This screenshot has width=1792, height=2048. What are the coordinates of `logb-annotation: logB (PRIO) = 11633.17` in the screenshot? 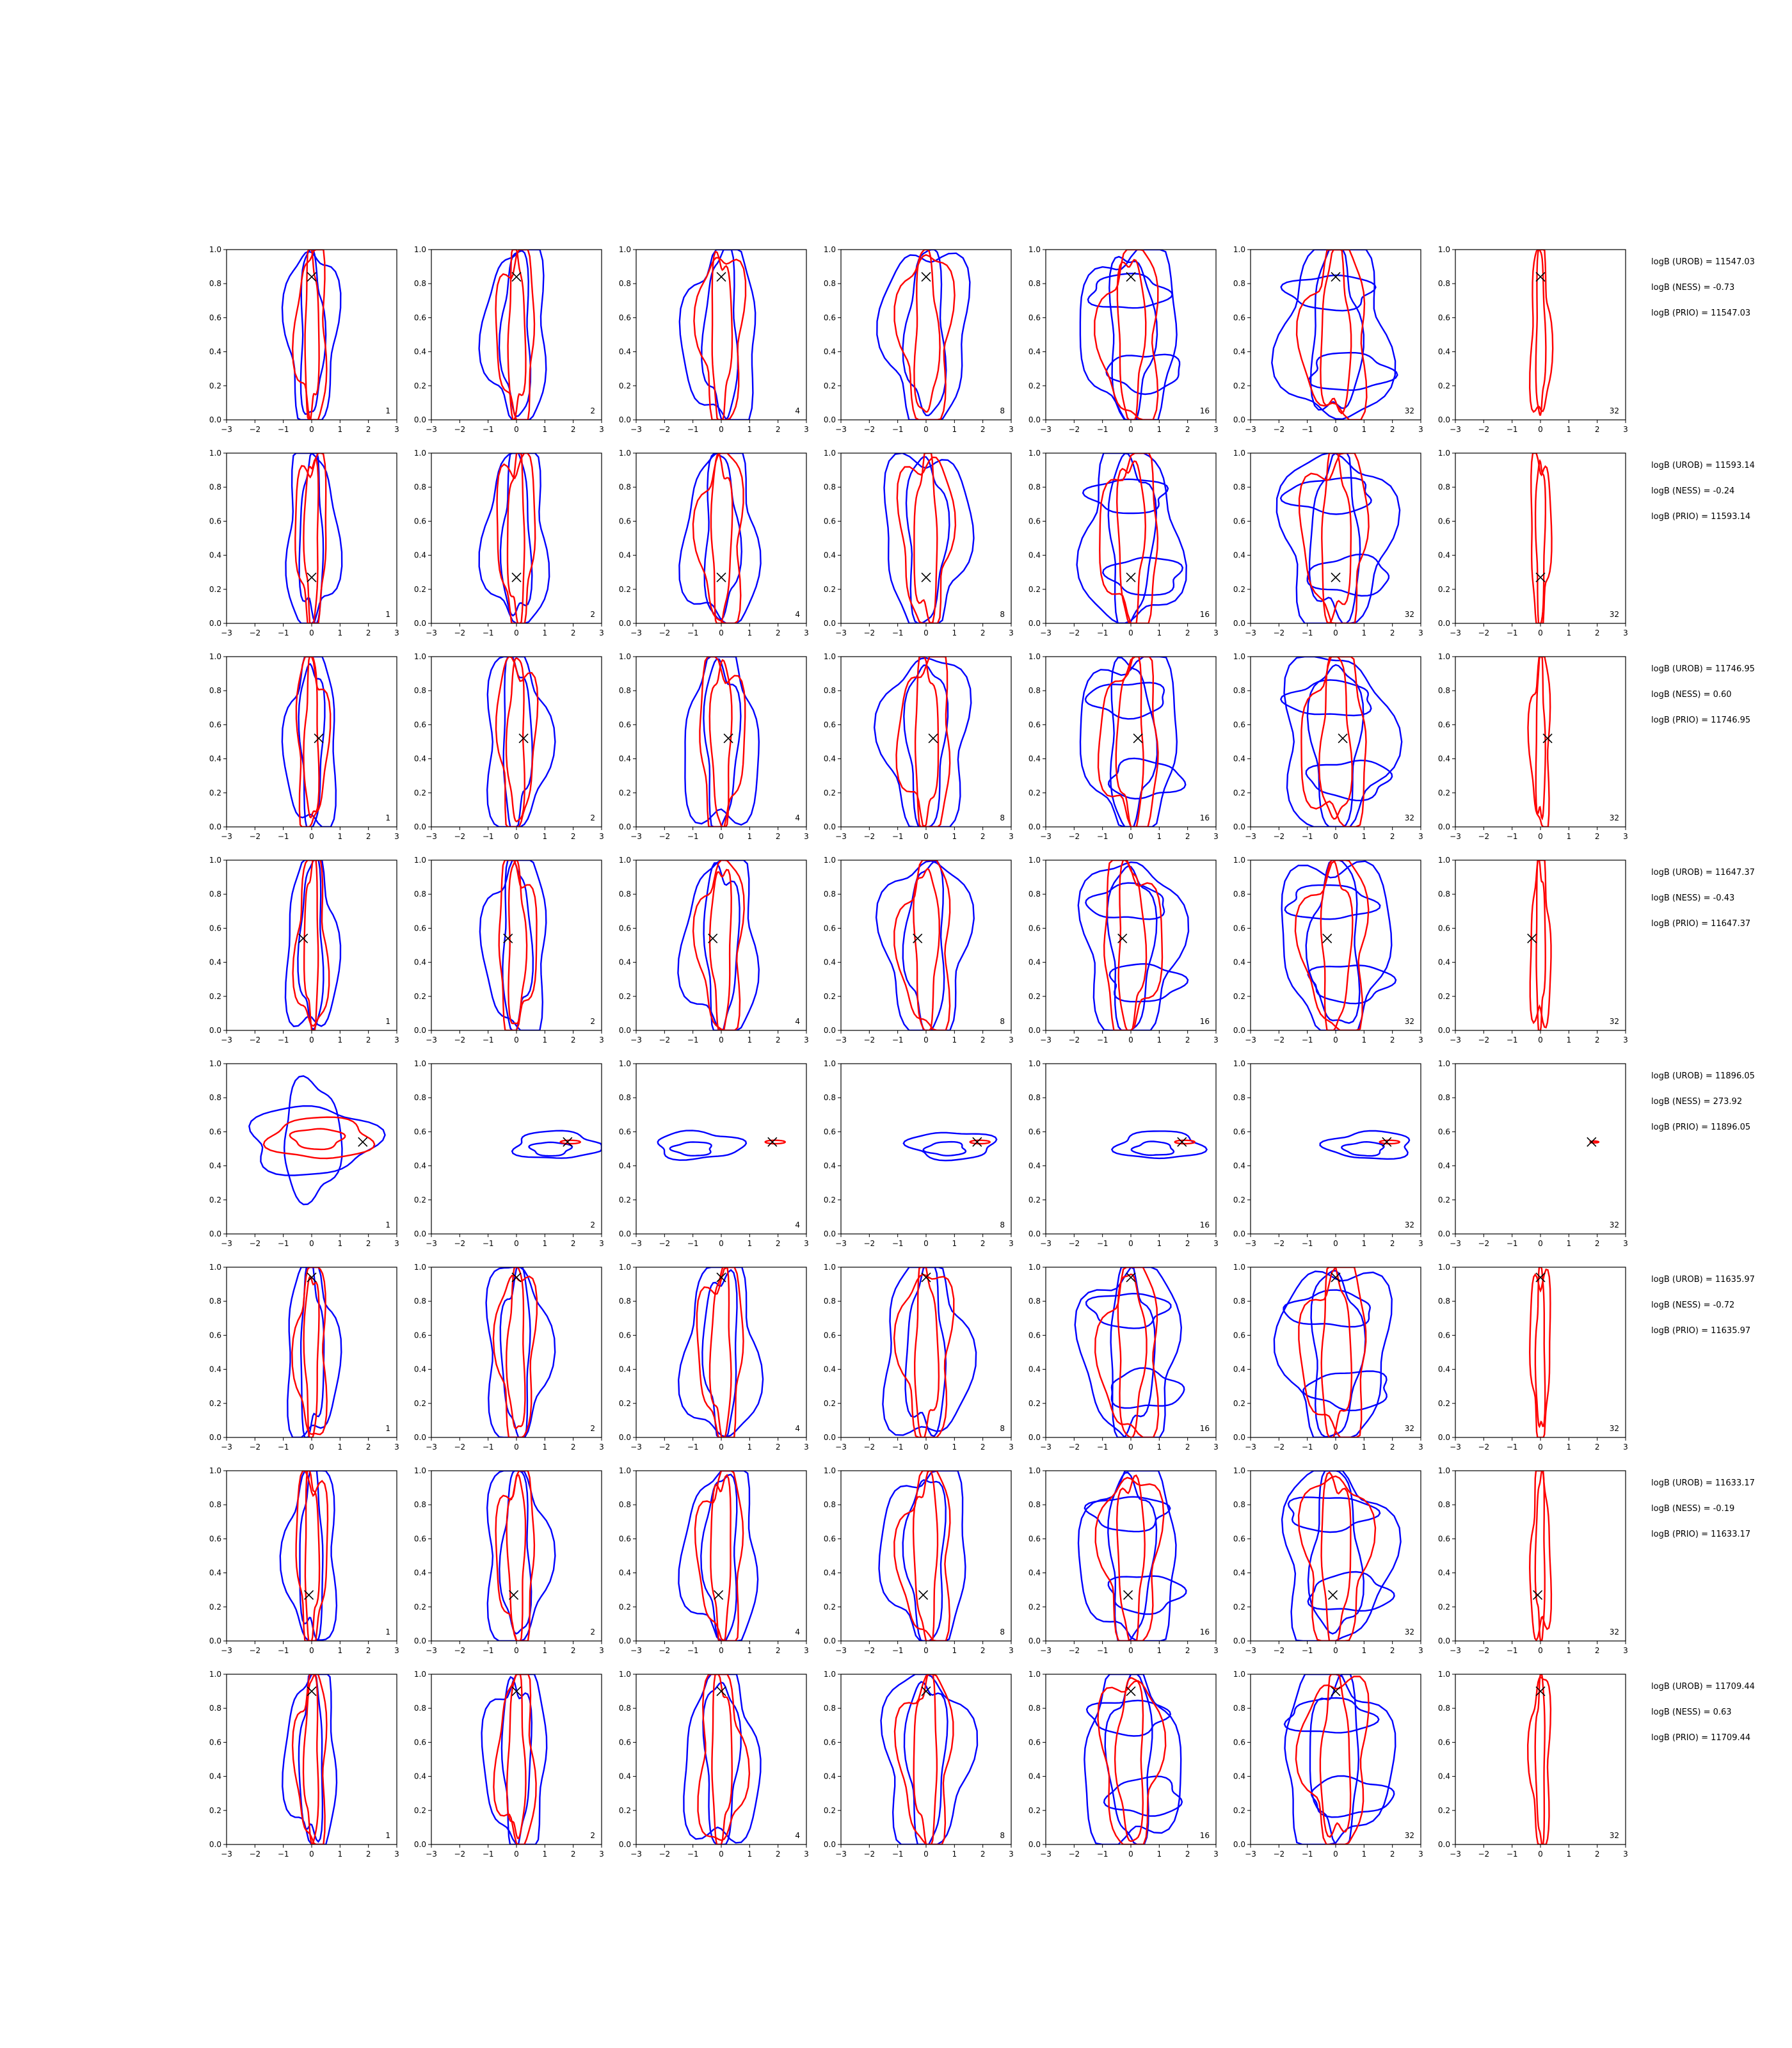 It's located at (1701, 1534).